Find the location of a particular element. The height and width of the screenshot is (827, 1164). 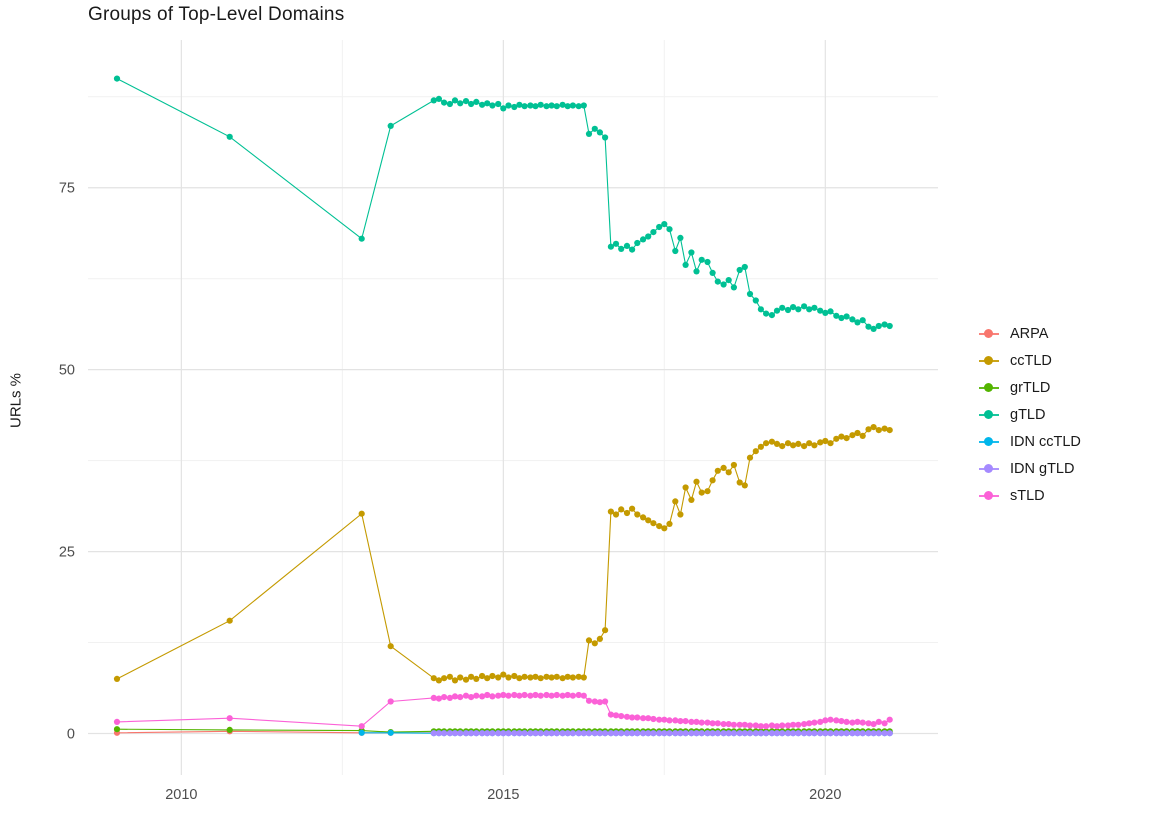

y-tick-label: 25 is located at coordinates (67, 553).